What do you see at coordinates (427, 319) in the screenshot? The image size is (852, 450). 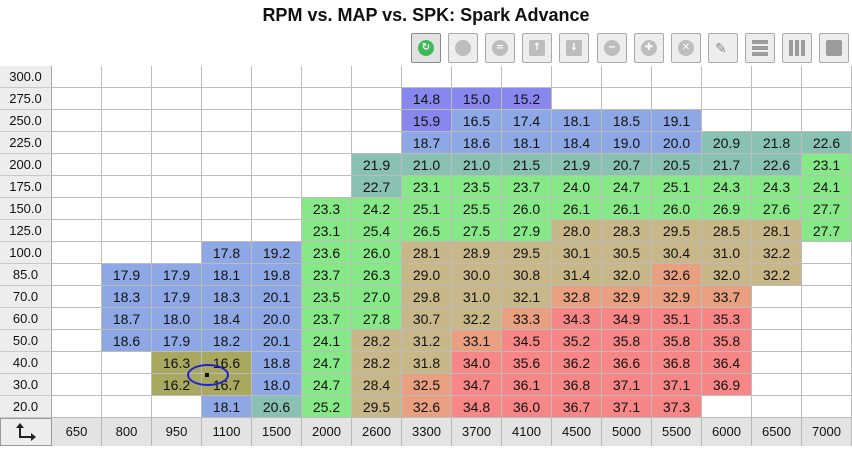 I see `table-cell: 30.7` at bounding box center [427, 319].